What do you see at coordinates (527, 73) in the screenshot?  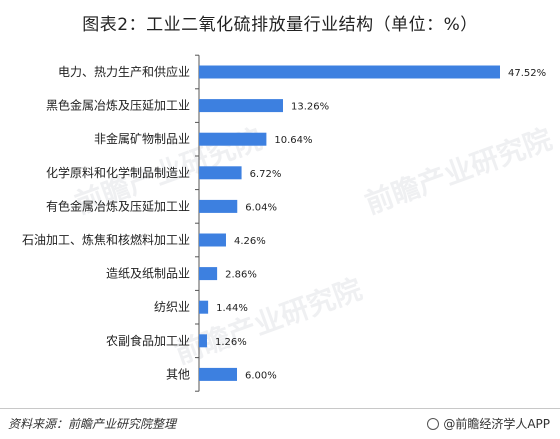 I see `data-label: 47.52%` at bounding box center [527, 73].